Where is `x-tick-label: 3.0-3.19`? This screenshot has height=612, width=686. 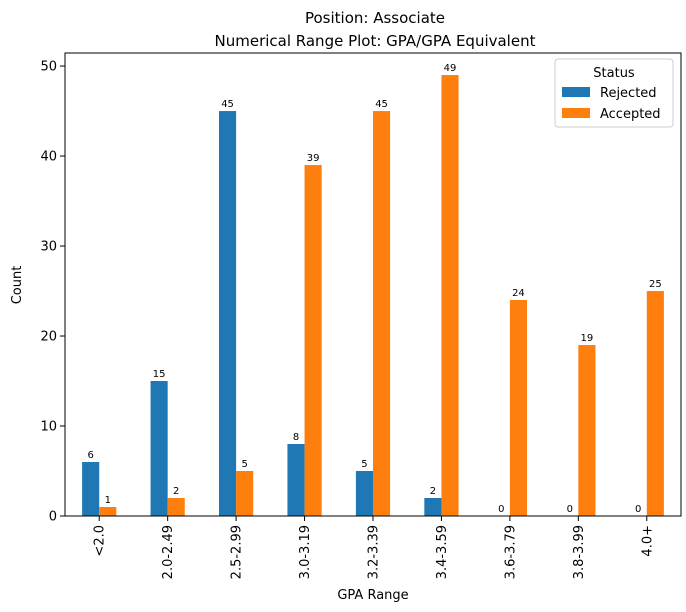 x-tick-label: 3.0-3.19 is located at coordinates (305, 552).